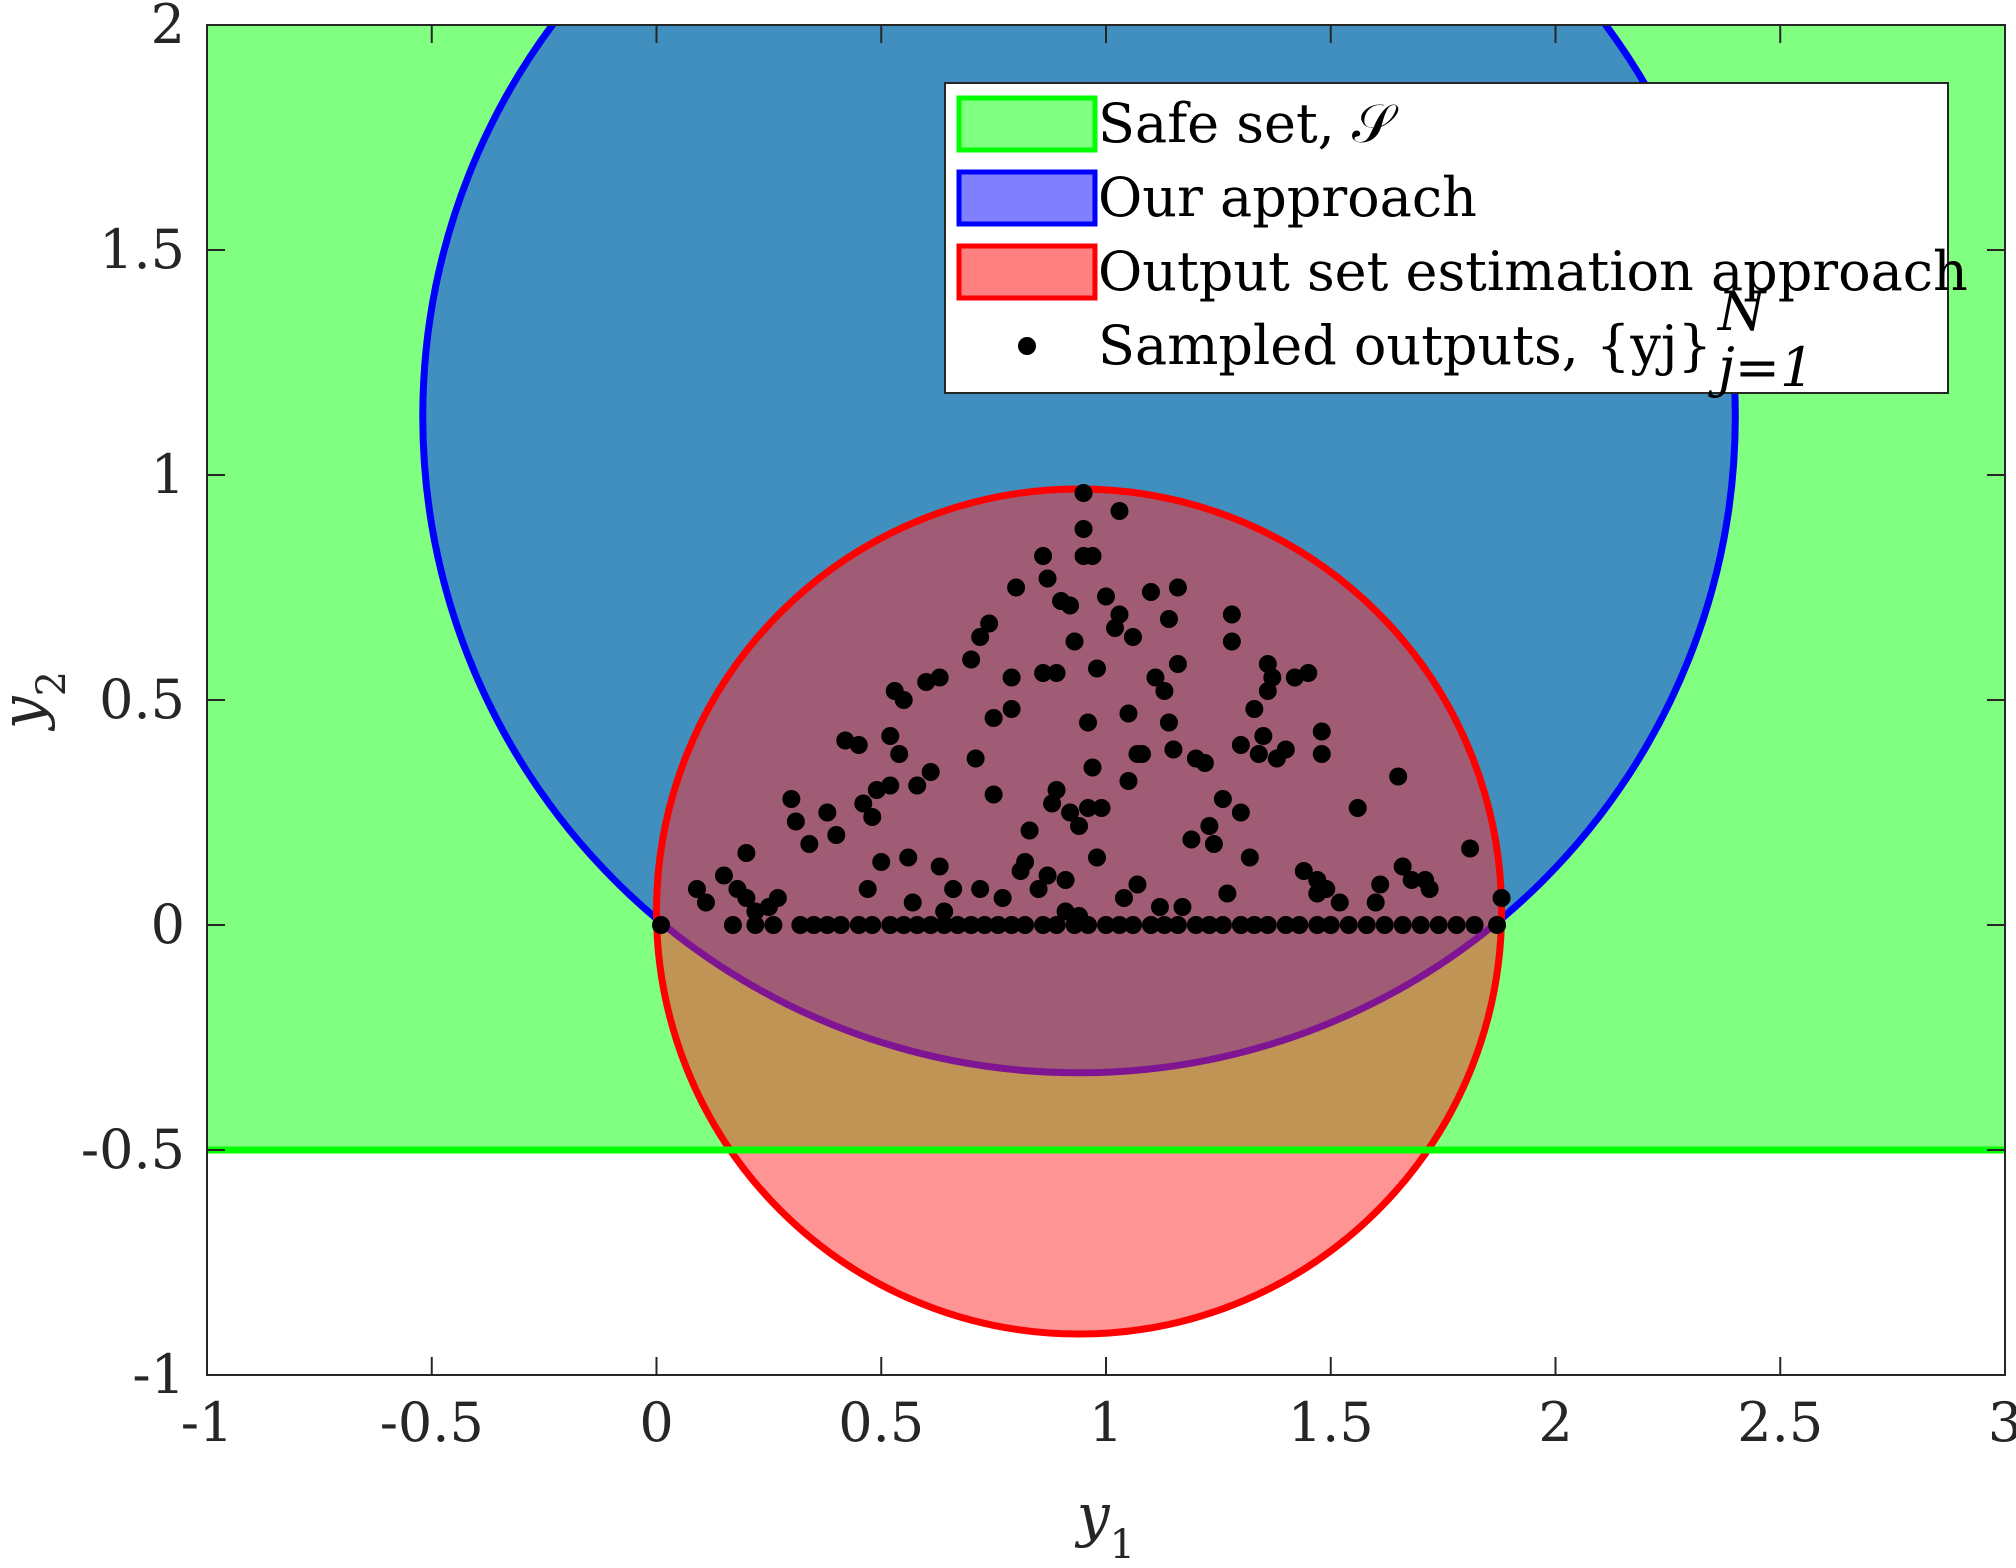  What do you see at coordinates (168, 28) in the screenshot?
I see `y-tick-label: 2` at bounding box center [168, 28].